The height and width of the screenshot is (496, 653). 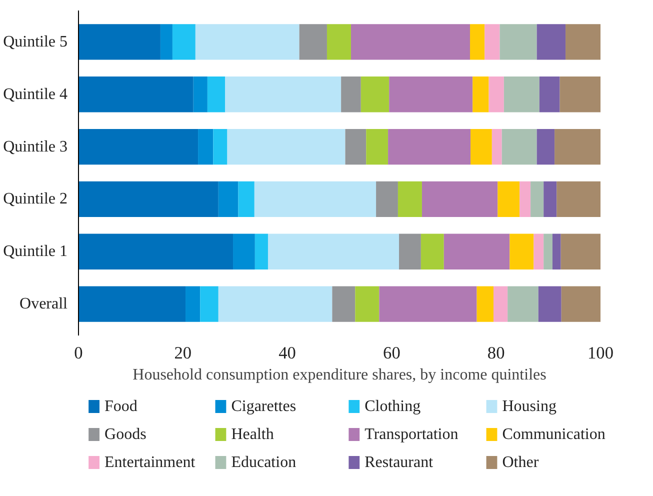 I want to click on legend-label: Health, so click(x=252, y=434).